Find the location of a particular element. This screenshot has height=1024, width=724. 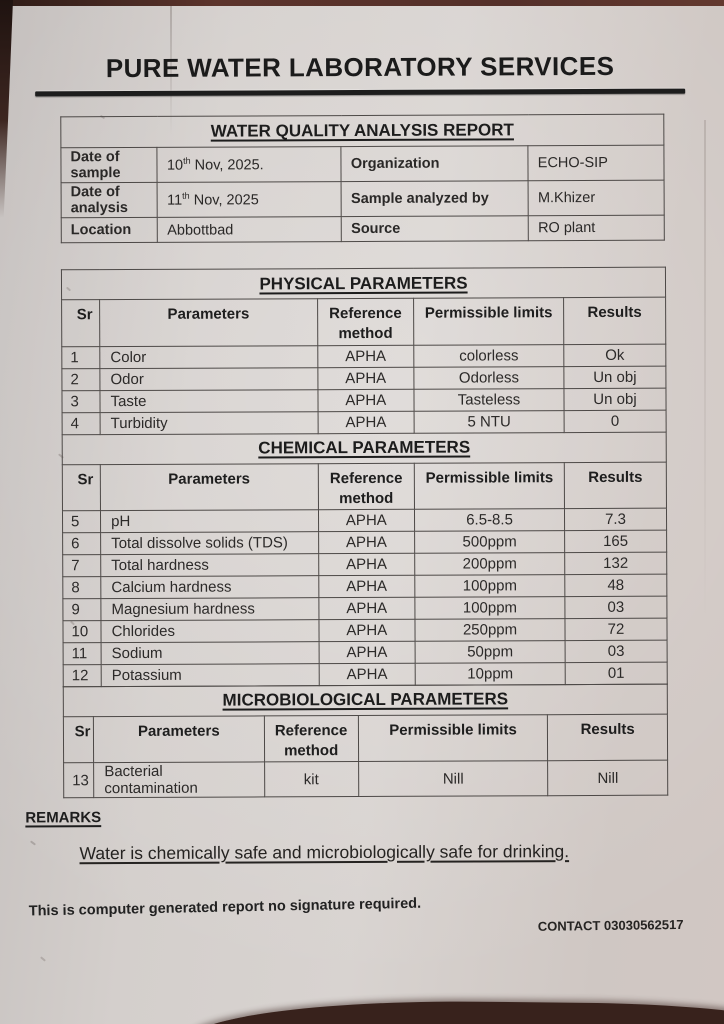

cell-parameter: Calcium hardness is located at coordinates (209, 587).